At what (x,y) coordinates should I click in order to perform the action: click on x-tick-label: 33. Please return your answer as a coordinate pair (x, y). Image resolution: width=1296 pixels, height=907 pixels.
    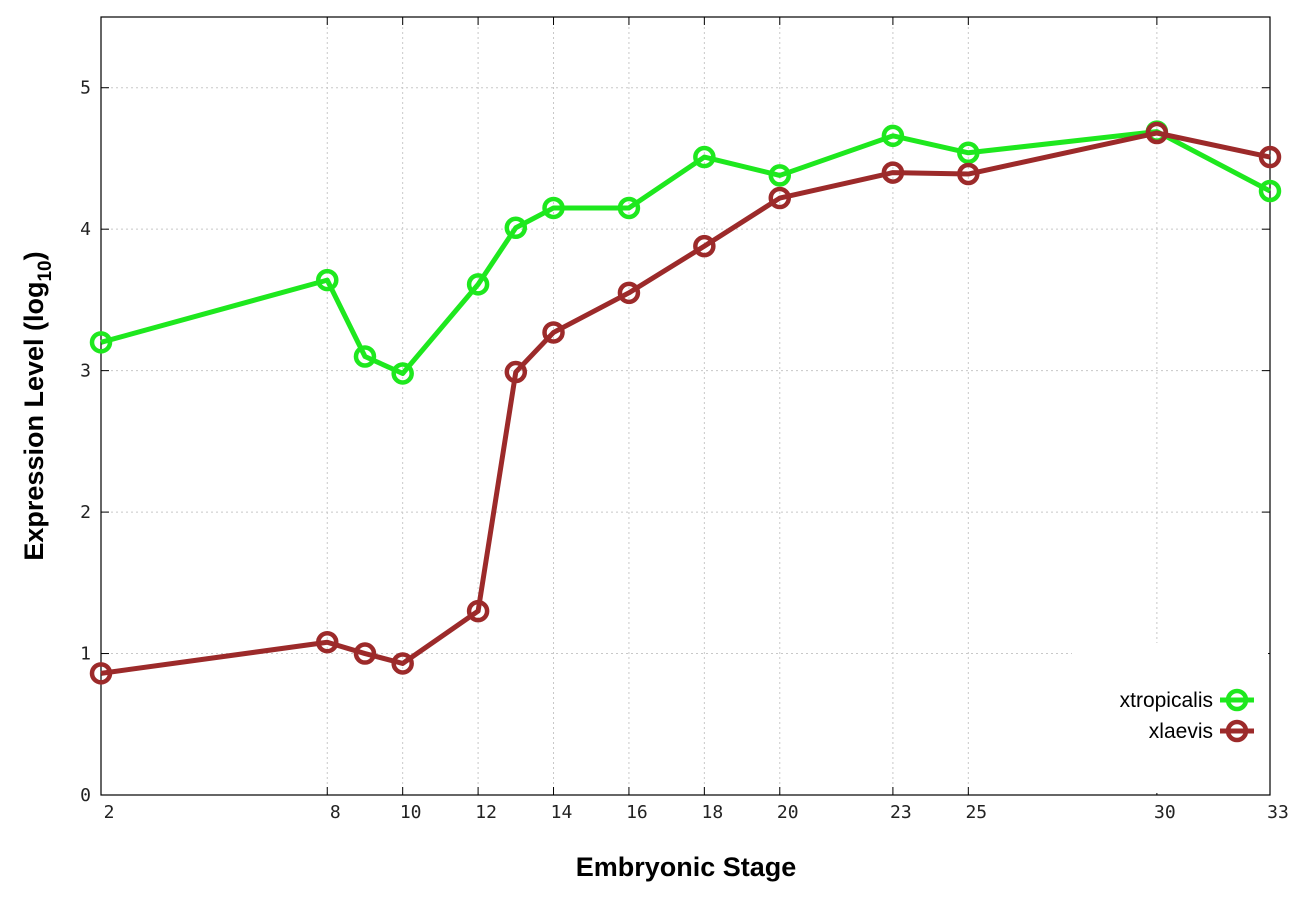
    Looking at the image, I should click on (1278, 812).